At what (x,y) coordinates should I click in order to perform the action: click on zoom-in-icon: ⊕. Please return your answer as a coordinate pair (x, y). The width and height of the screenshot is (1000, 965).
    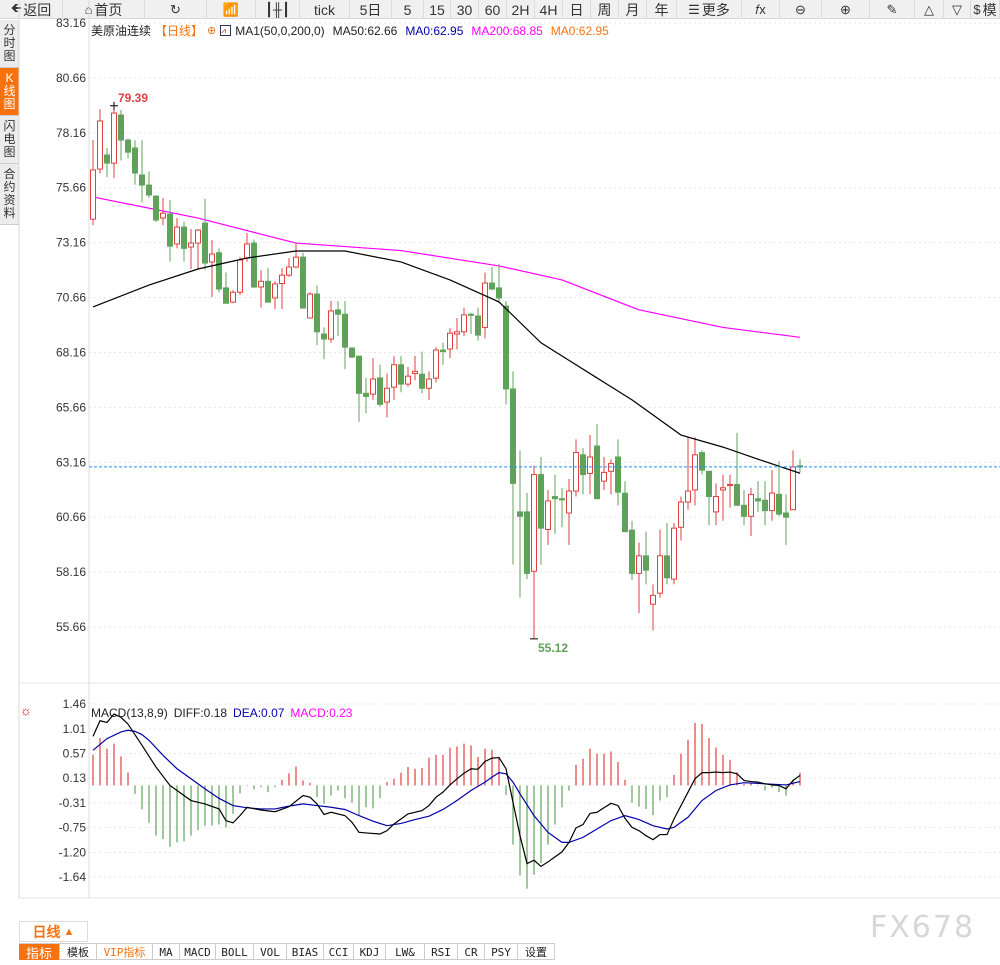
    Looking at the image, I should click on (845, 9).